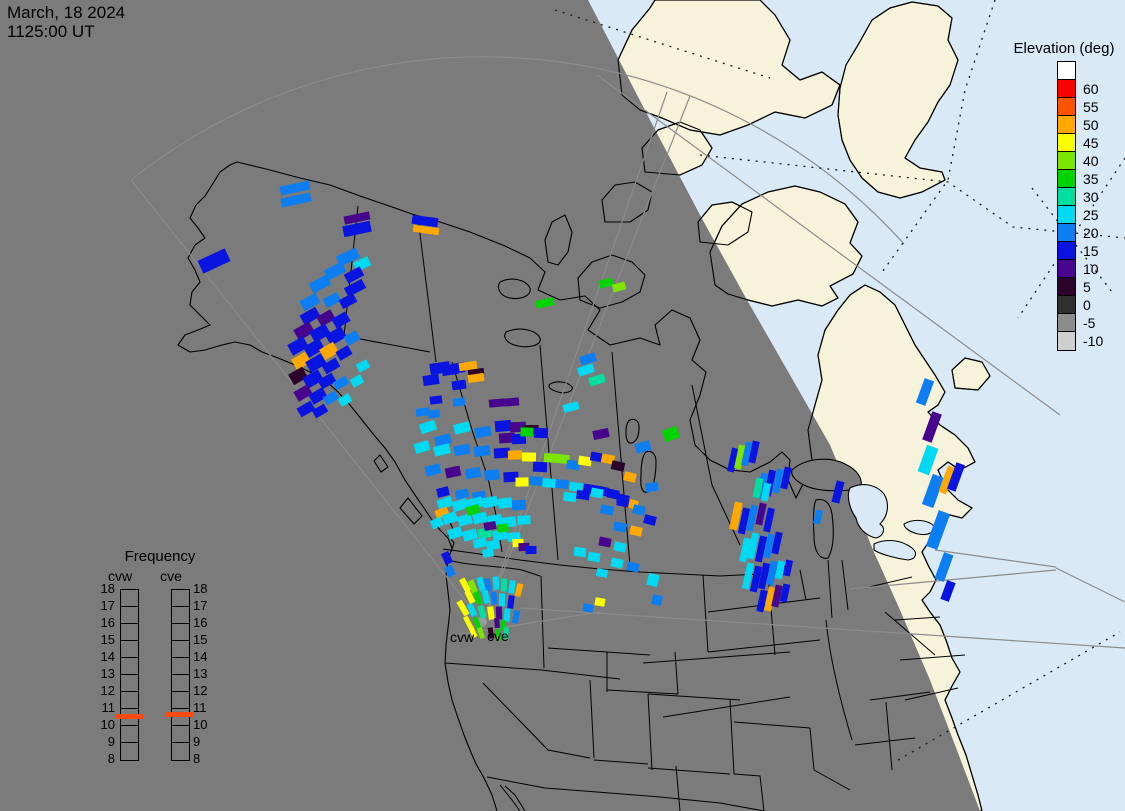 The width and height of the screenshot is (1125, 811). I want to click on elevation-tick-label: -5, so click(1089, 323).